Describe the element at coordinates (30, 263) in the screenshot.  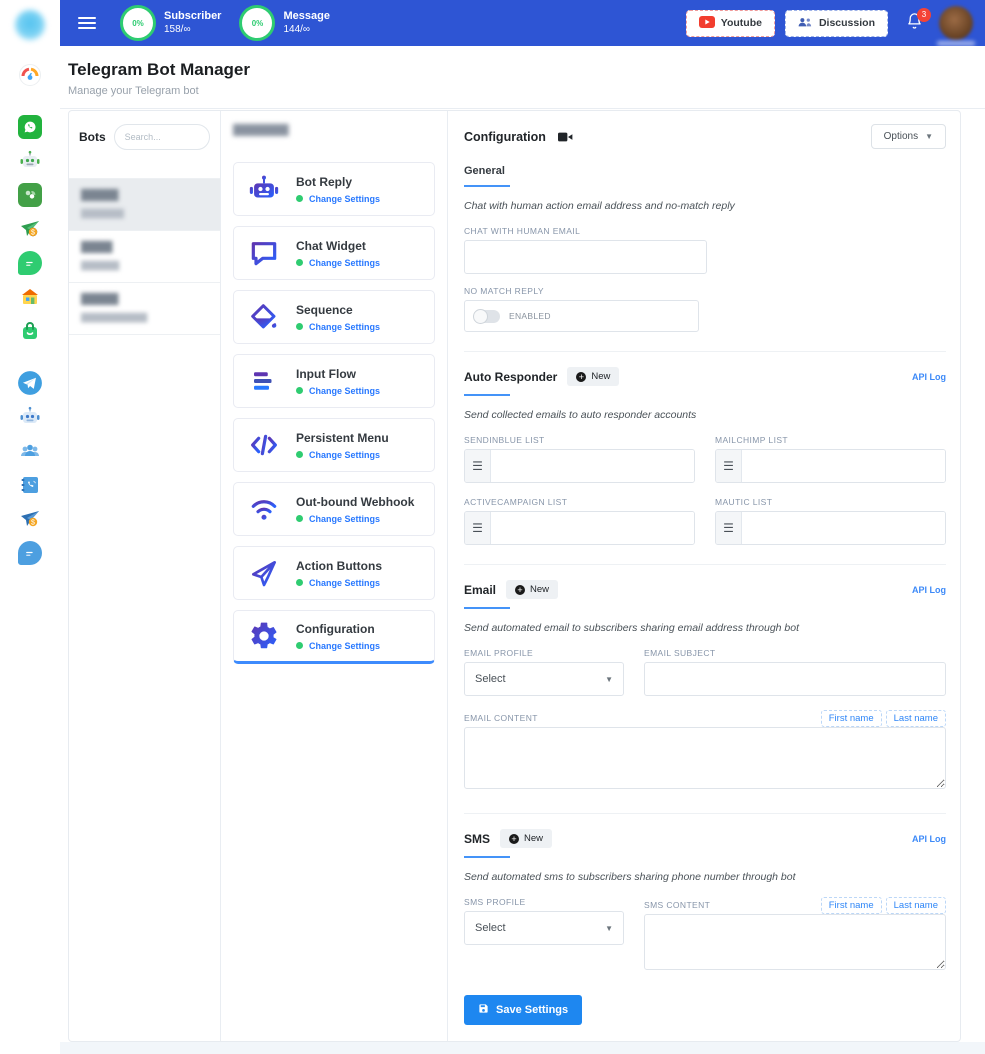
I see `whatsapp-chat-icon` at that location.